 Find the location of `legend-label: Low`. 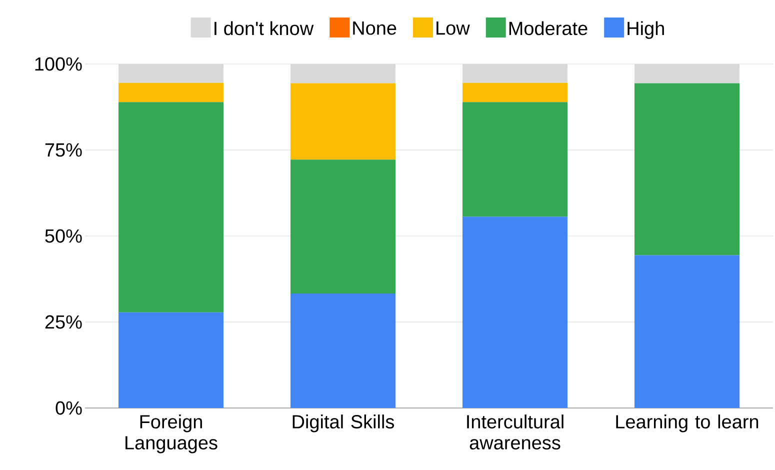

legend-label: Low is located at coordinates (453, 28).